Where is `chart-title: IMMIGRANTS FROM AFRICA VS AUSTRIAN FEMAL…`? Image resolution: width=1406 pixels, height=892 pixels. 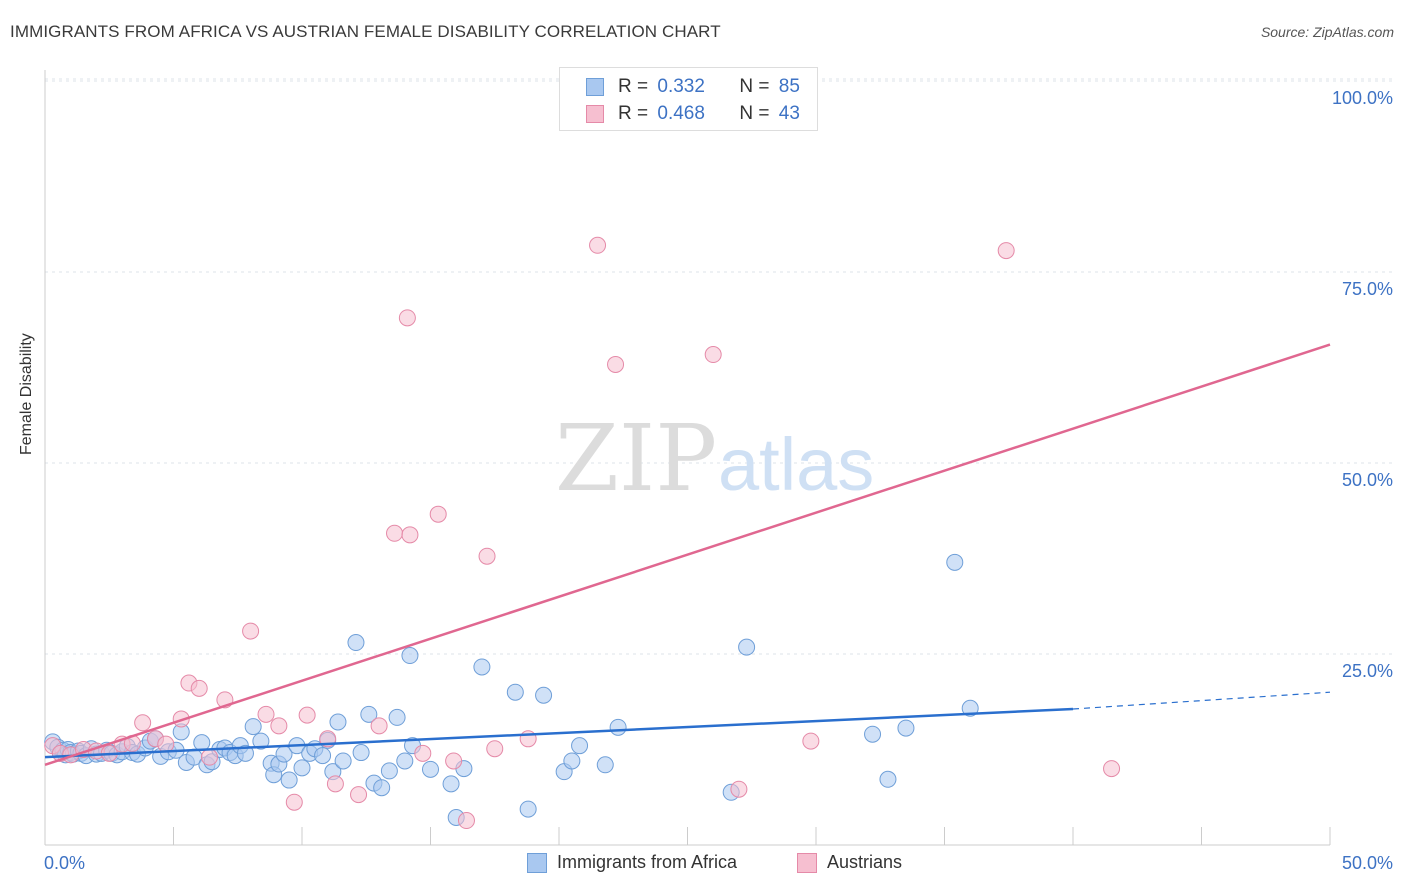 chart-title: IMMIGRANTS FROM AFRICA VS AUSTRIAN FEMAL… is located at coordinates (365, 31).